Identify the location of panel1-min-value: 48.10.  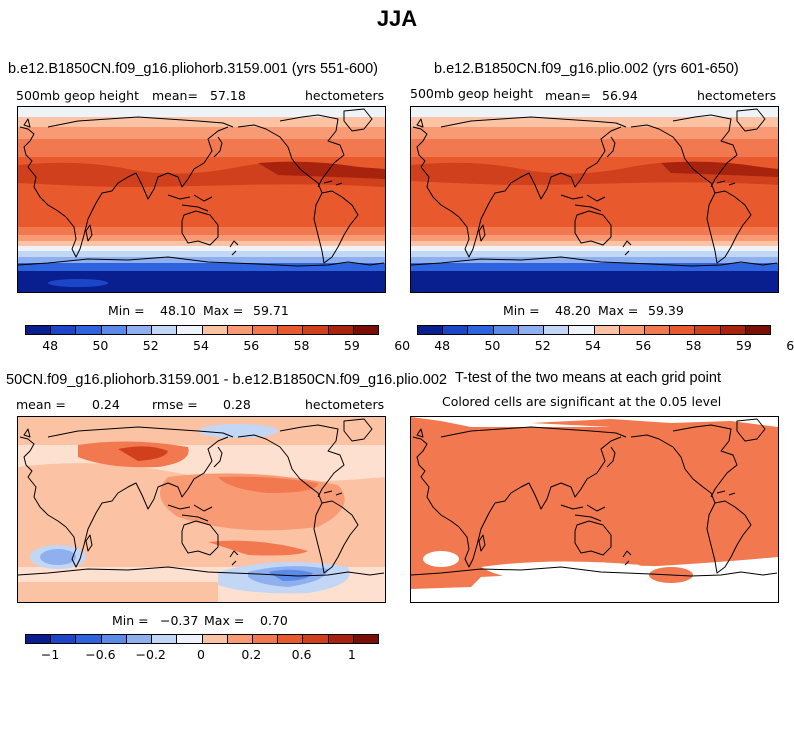
(178, 310).